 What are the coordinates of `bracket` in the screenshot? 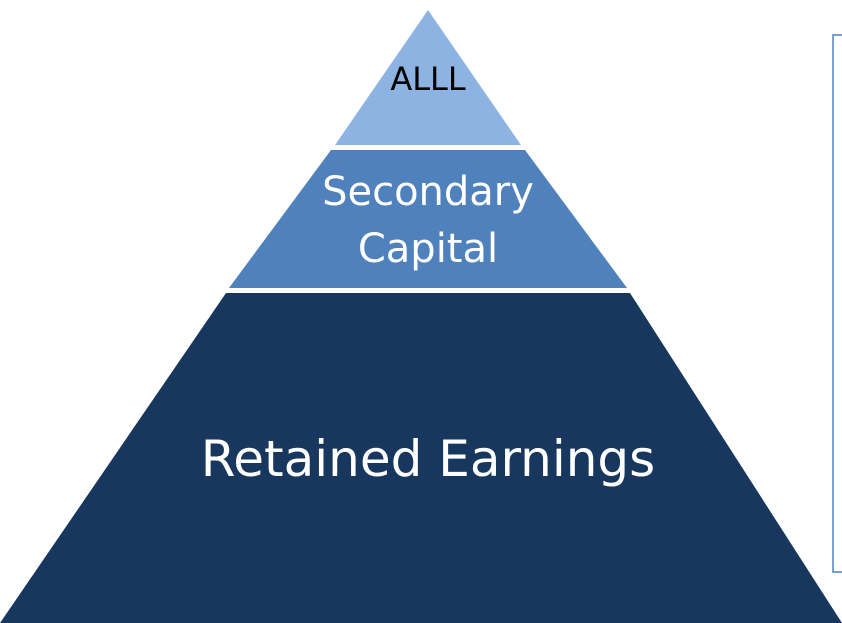 It's located at (837, 303).